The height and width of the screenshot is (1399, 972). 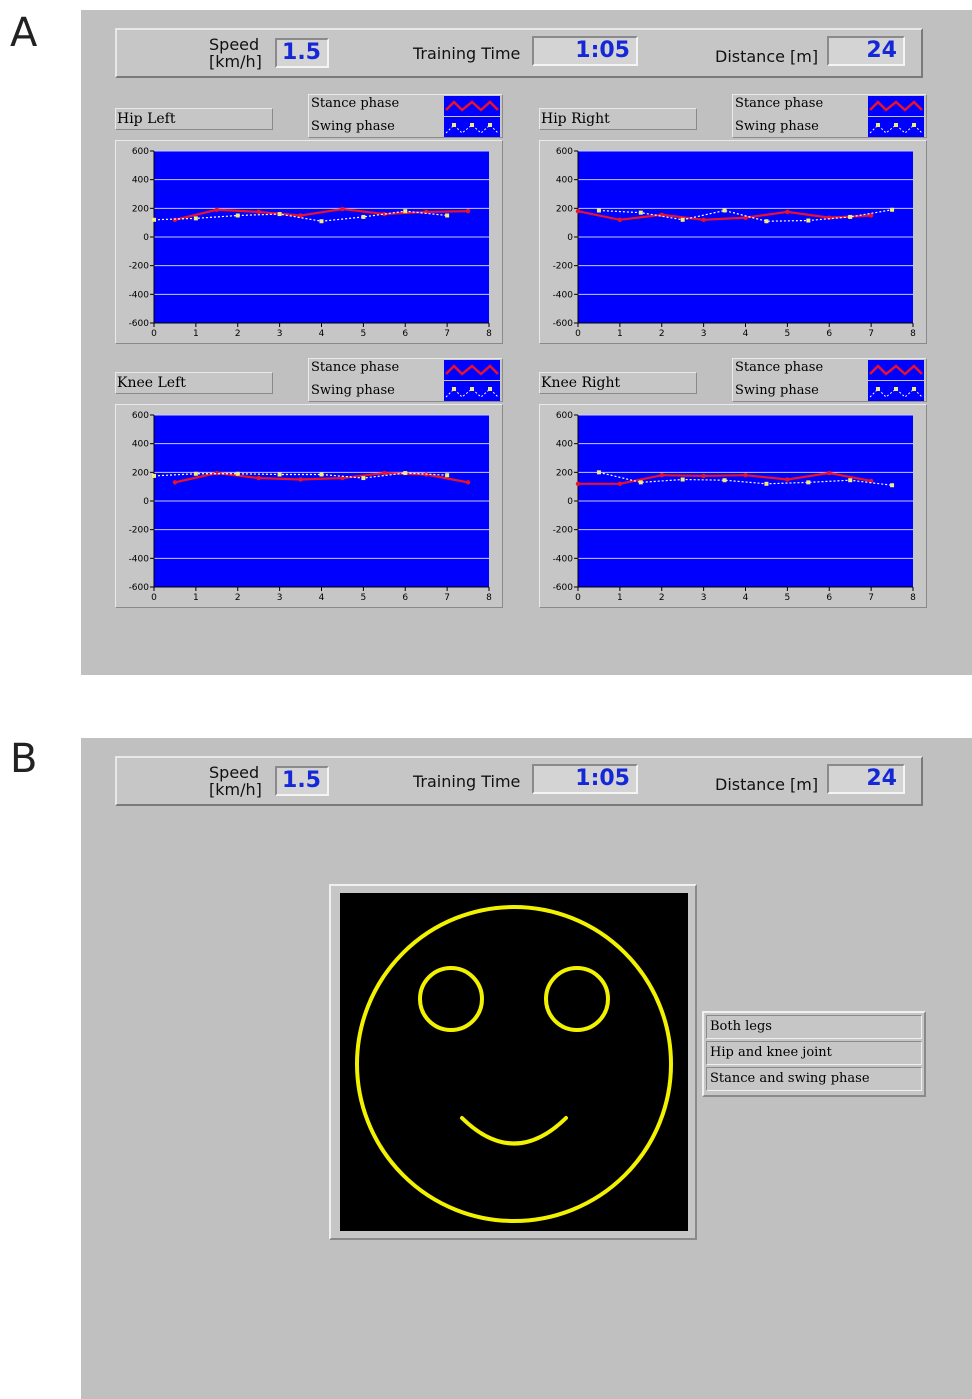 I want to click on chart-title: Knee Right, so click(x=618, y=383).